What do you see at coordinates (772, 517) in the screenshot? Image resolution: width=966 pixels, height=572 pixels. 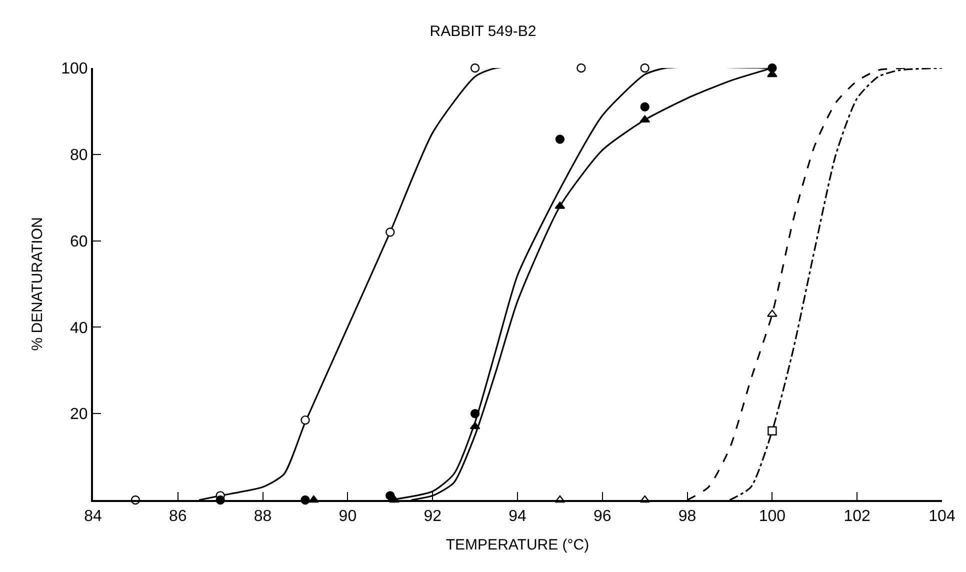 I see `x-tick-label: 100` at bounding box center [772, 517].